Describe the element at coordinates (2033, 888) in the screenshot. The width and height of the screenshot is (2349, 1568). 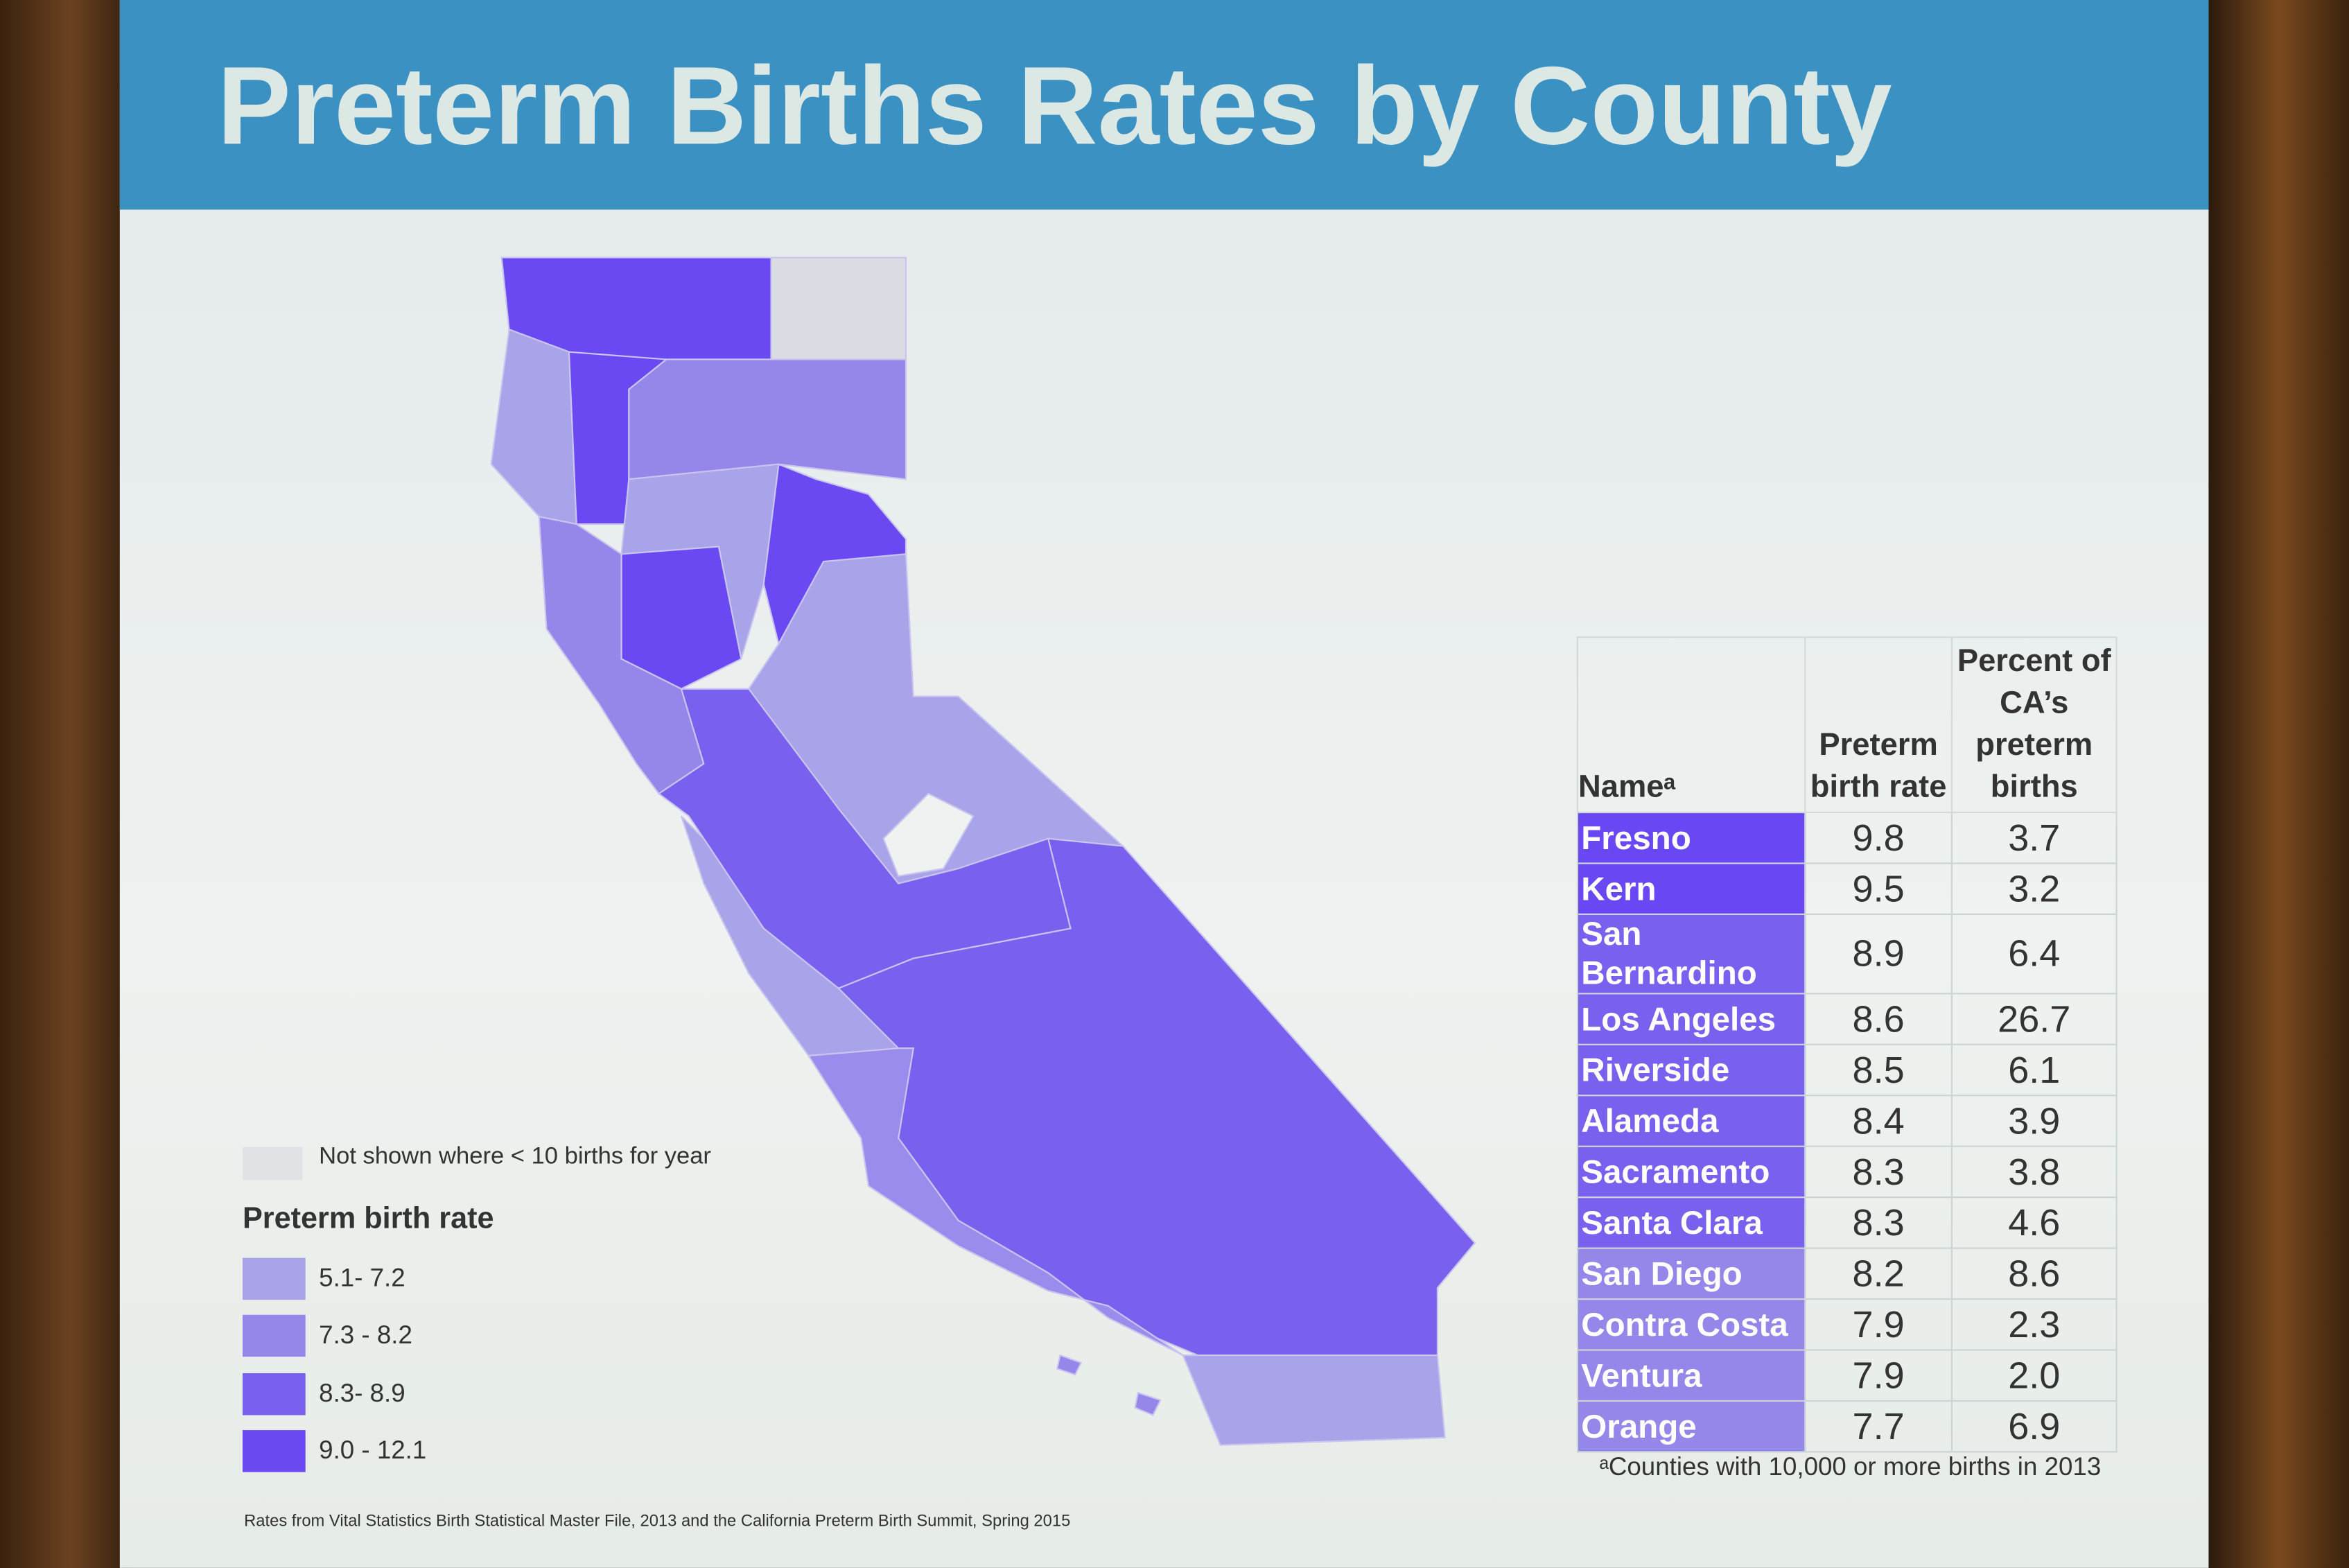
I see `table-cell: 3.2` at that location.